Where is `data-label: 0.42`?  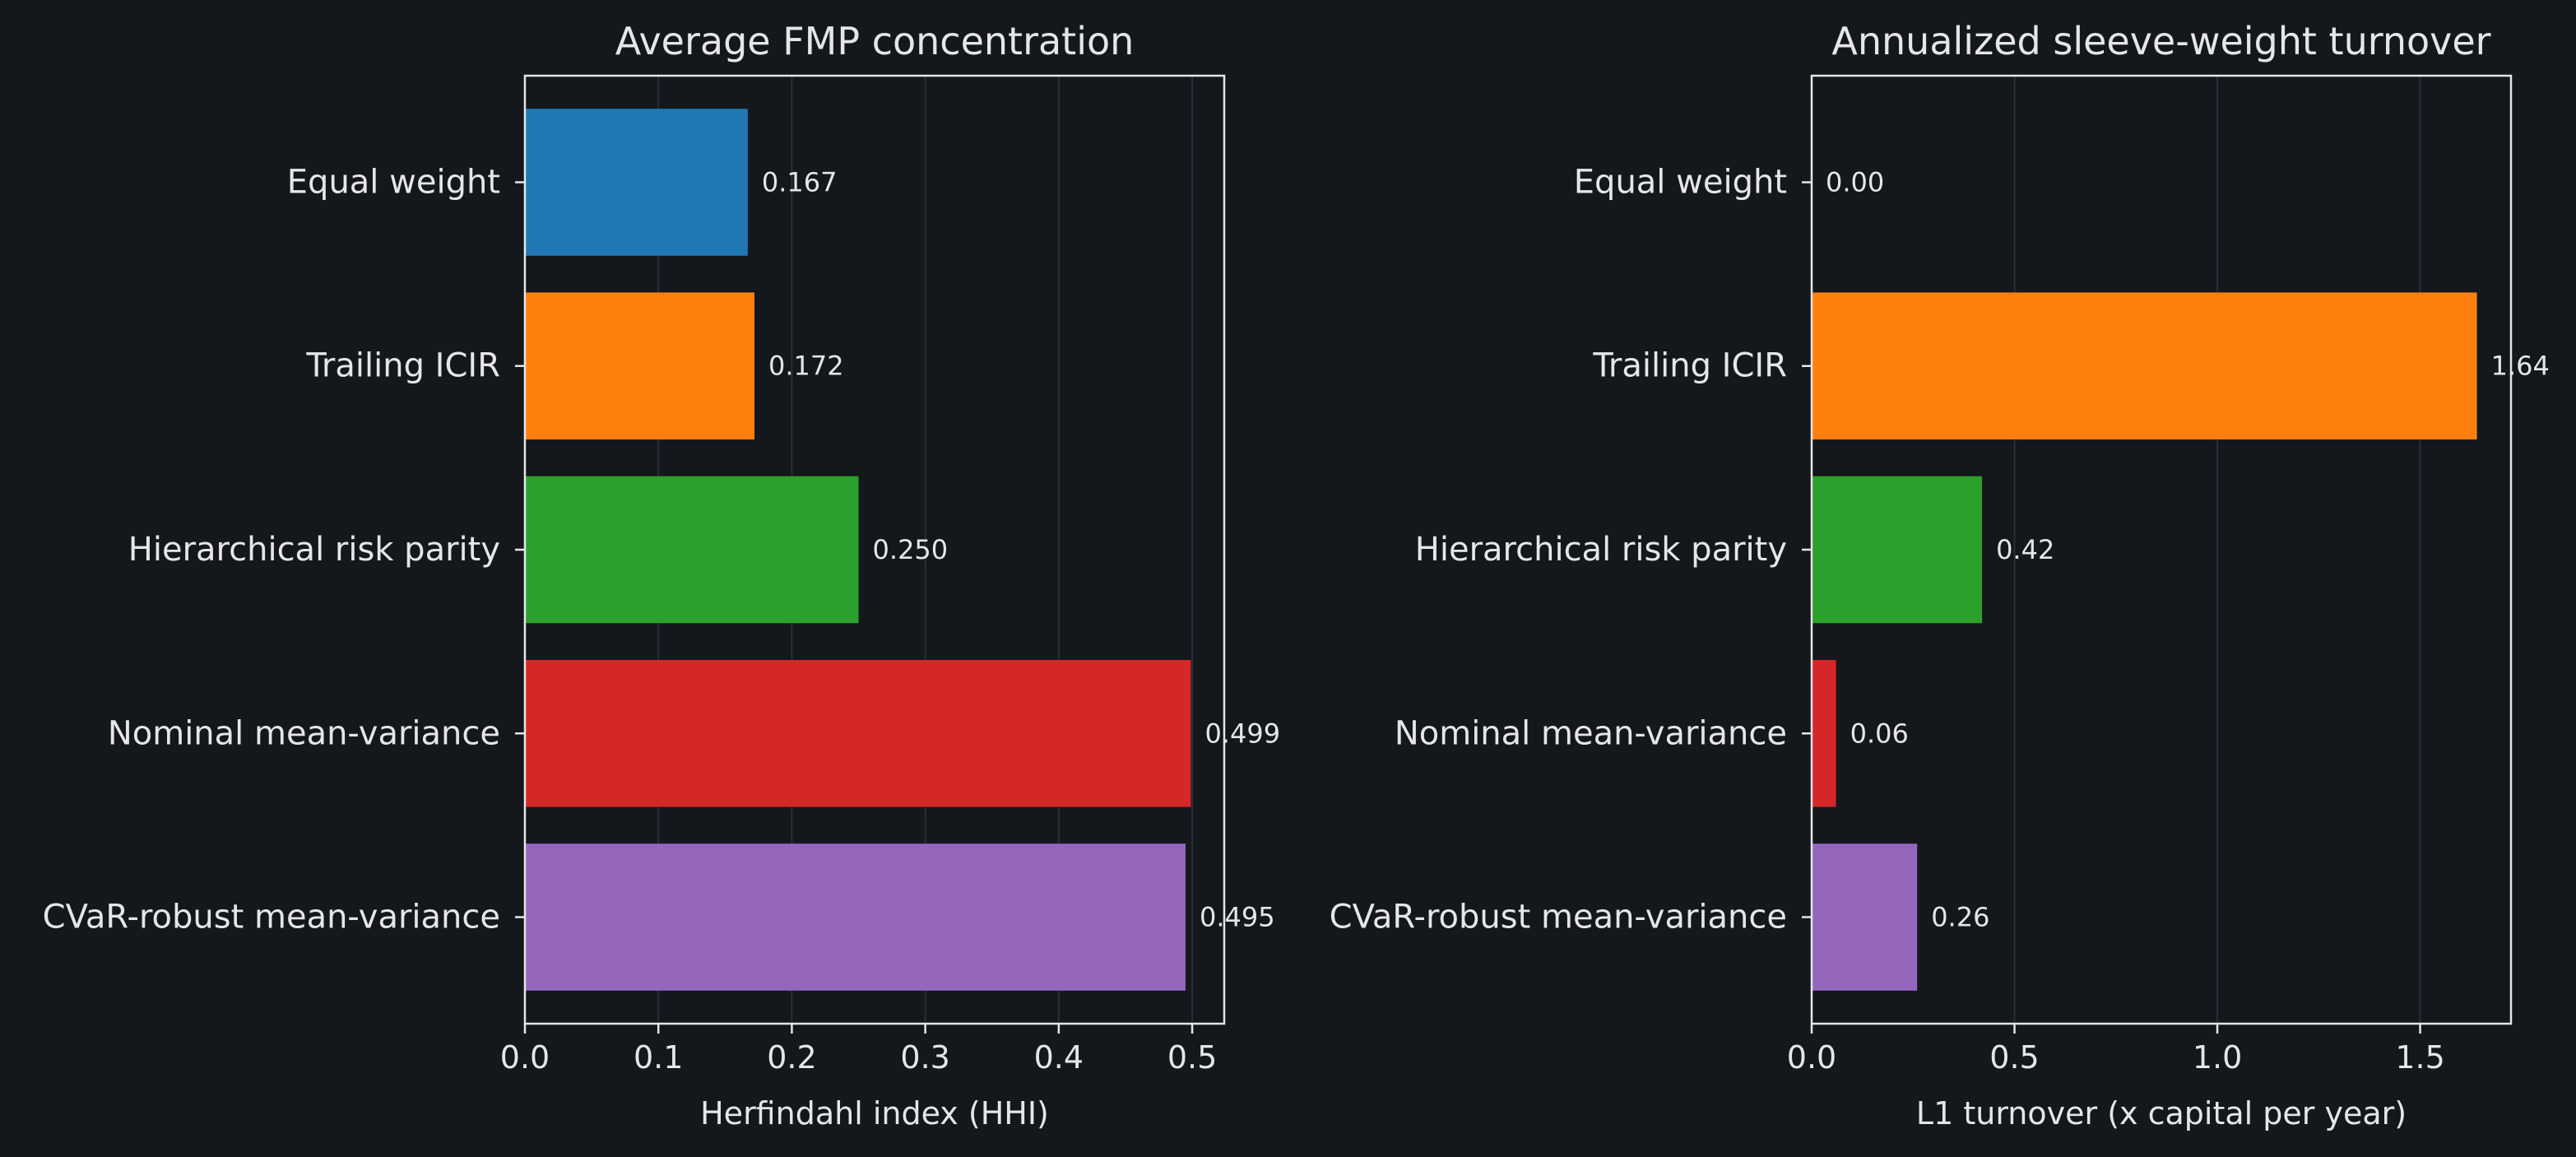 data-label: 0.42 is located at coordinates (2025, 549).